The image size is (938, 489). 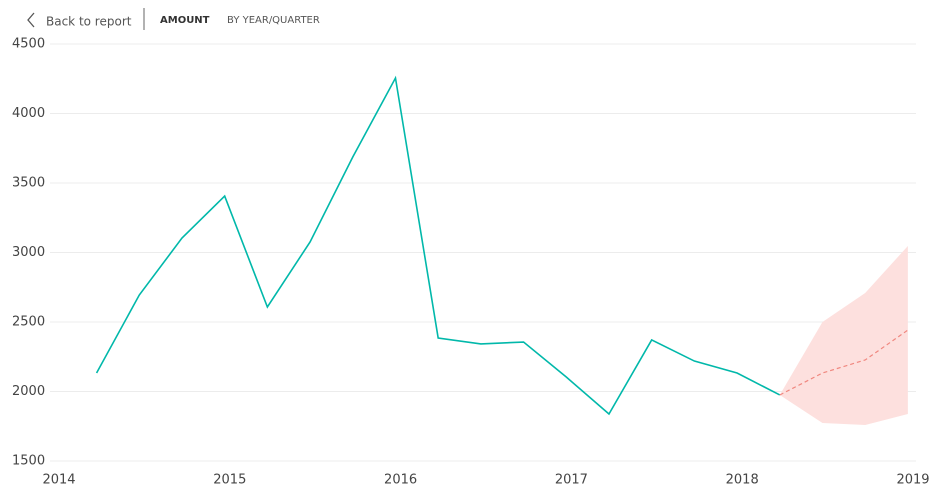 I want to click on x-tick-label: 2014, so click(x=58, y=480).